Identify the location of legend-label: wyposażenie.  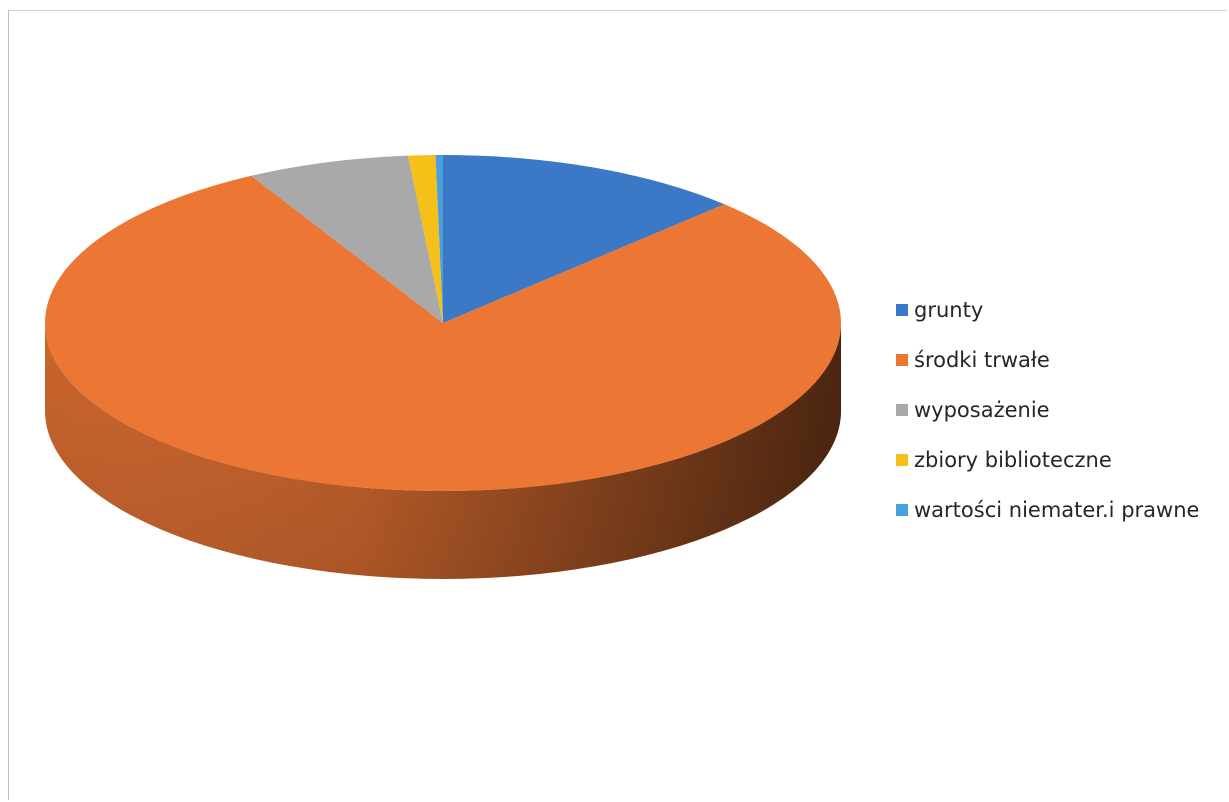
(982, 409).